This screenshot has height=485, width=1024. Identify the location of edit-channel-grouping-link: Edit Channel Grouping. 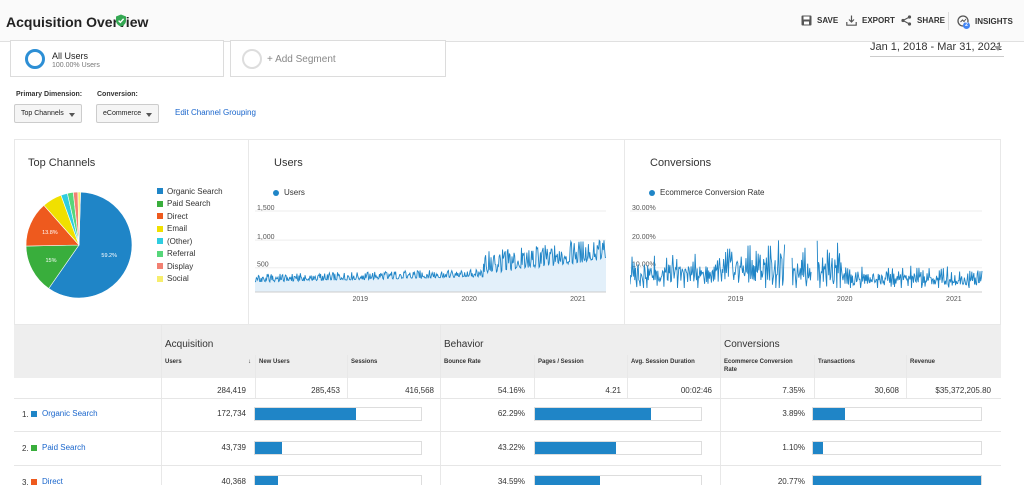
(215, 112).